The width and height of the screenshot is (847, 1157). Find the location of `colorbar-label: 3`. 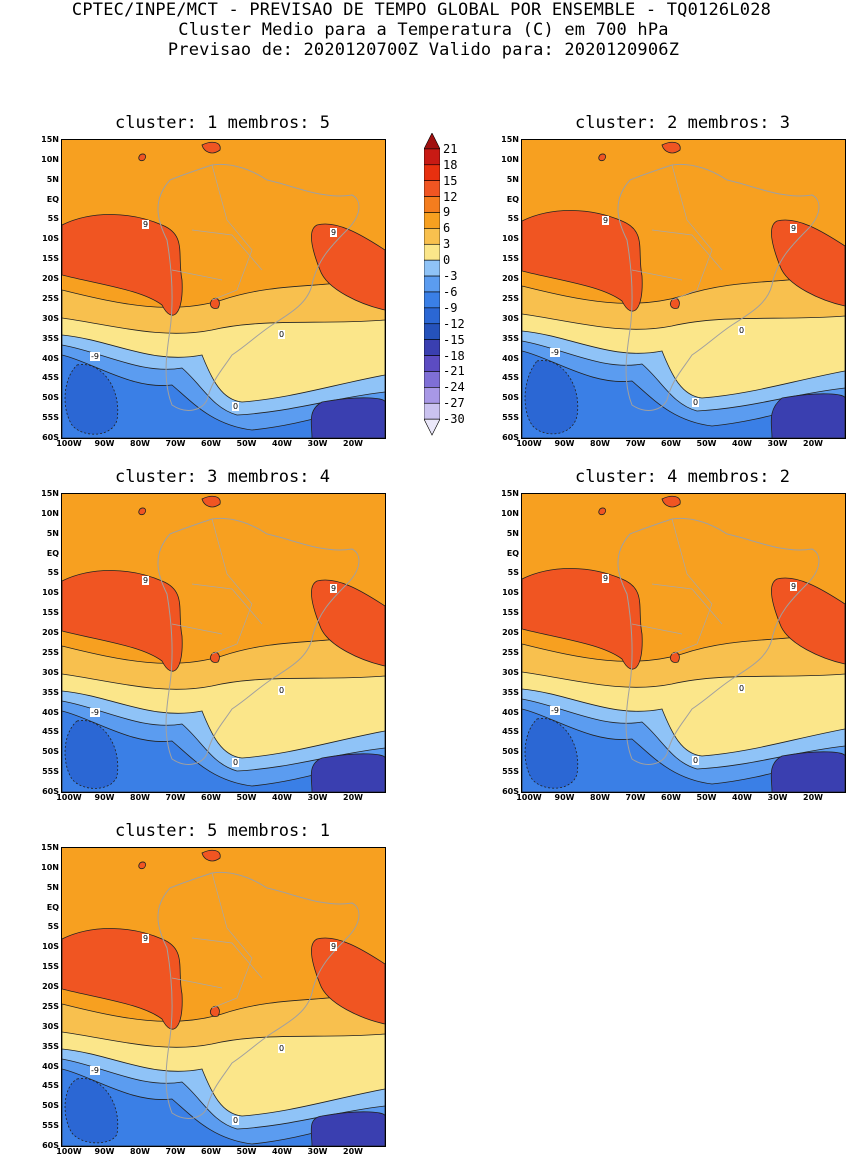

colorbar-label: 3 is located at coordinates (447, 244).